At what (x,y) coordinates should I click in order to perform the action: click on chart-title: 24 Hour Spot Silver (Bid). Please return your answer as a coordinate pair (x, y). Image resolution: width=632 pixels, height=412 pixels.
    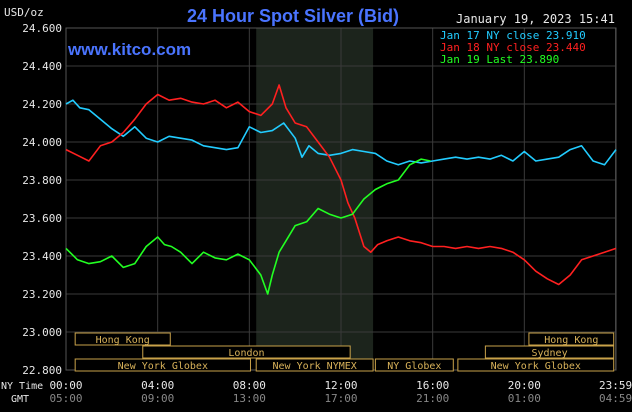
    Looking at the image, I should click on (293, 16).